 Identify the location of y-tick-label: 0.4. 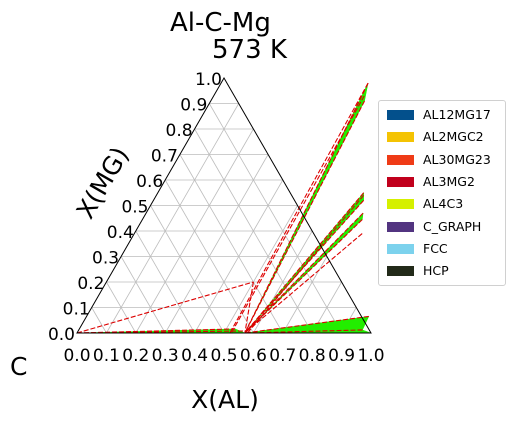
(120, 233).